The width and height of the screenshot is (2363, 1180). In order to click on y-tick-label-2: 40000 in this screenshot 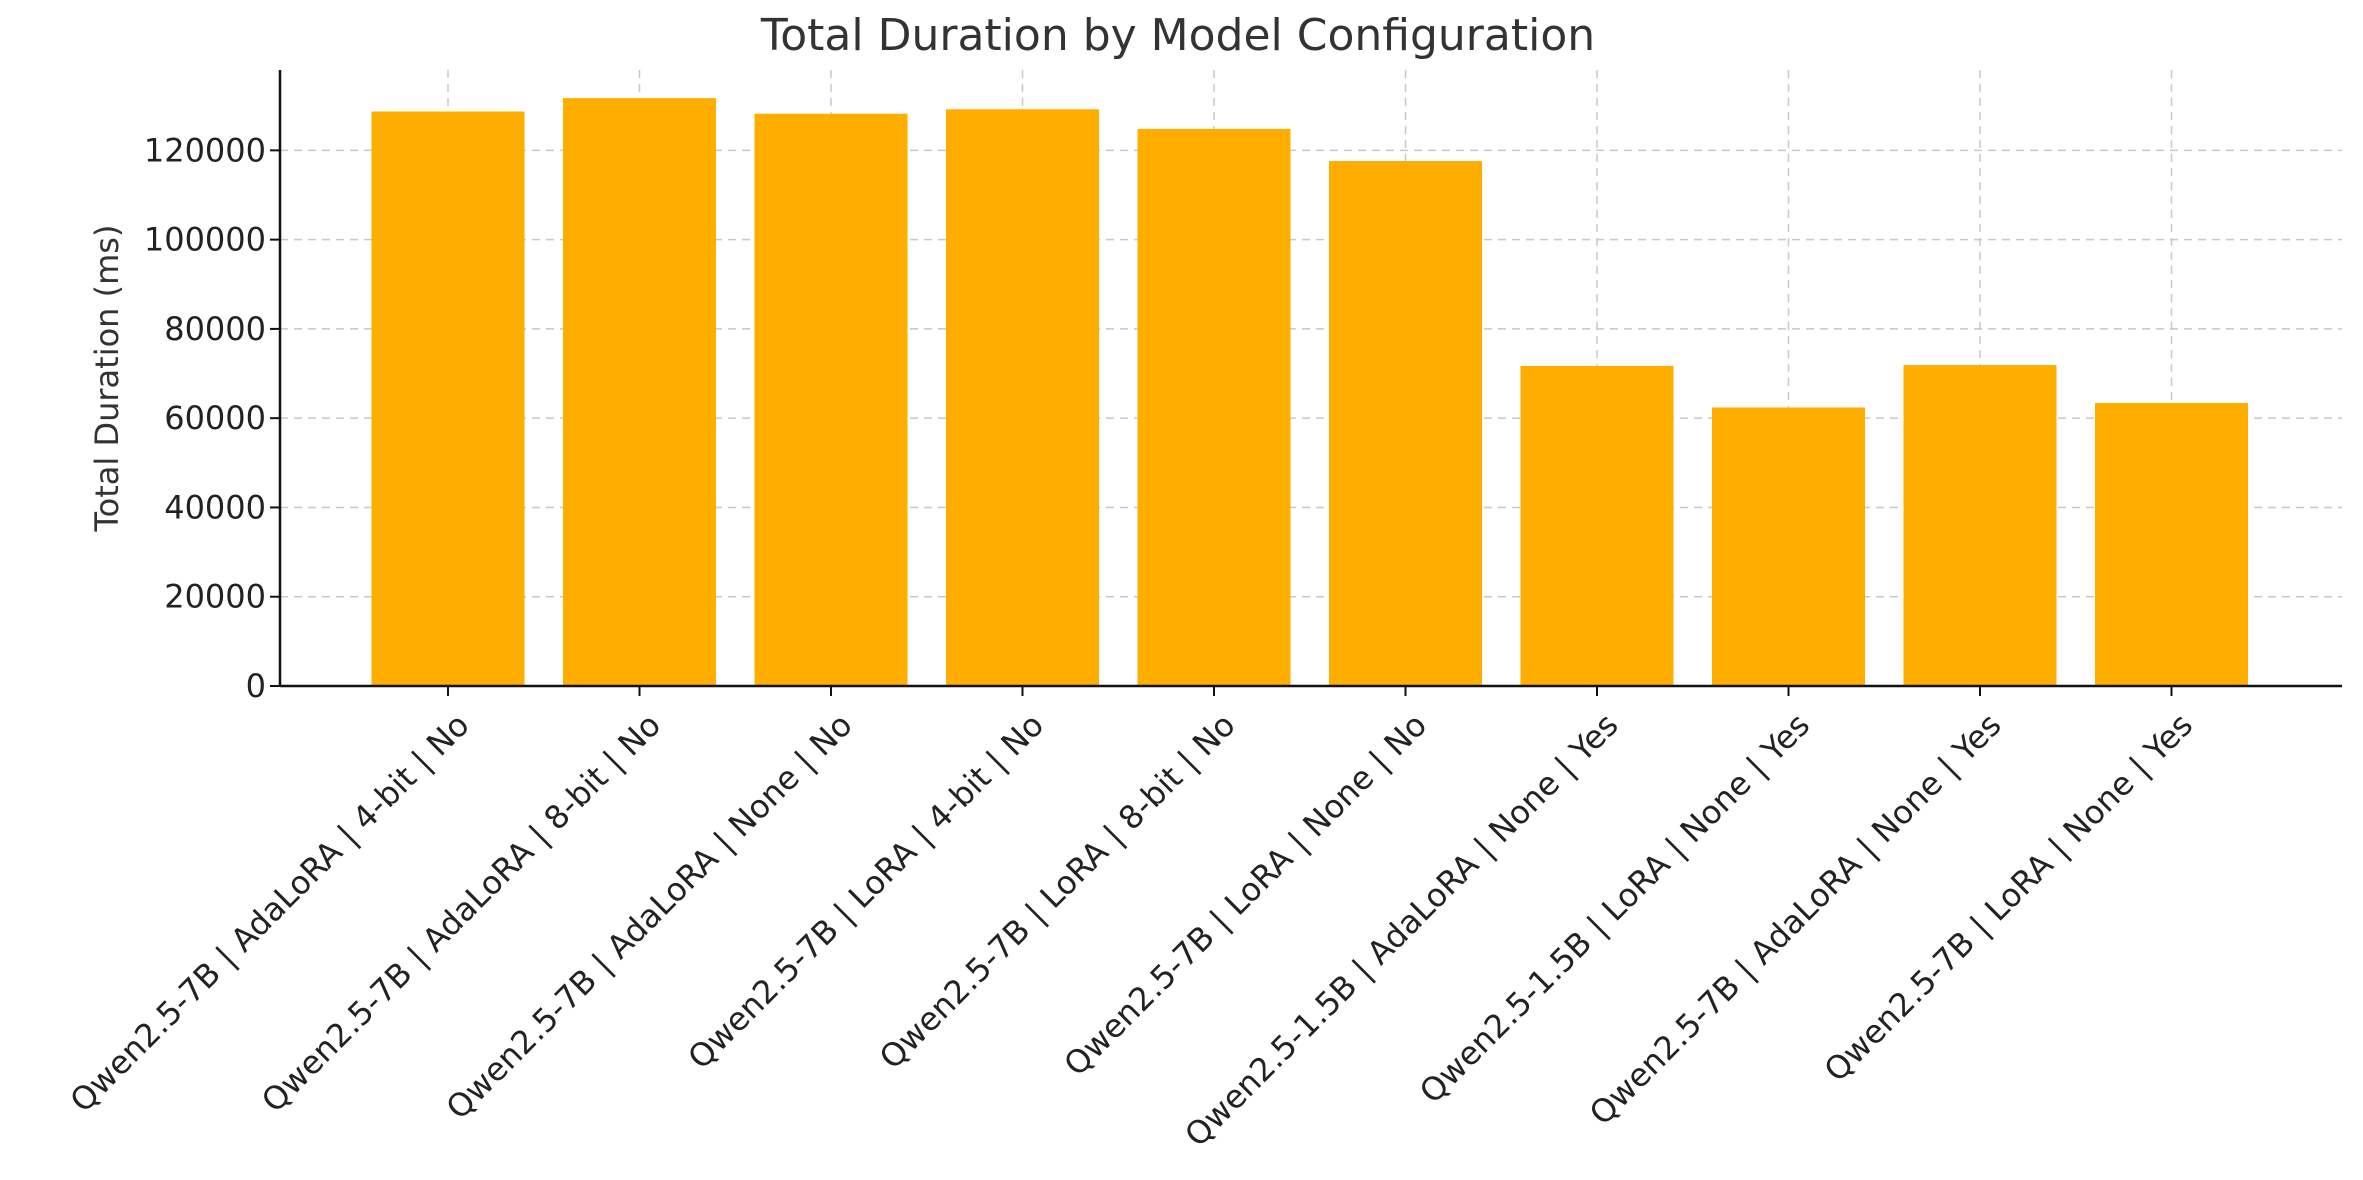, I will do `click(215, 507)`.